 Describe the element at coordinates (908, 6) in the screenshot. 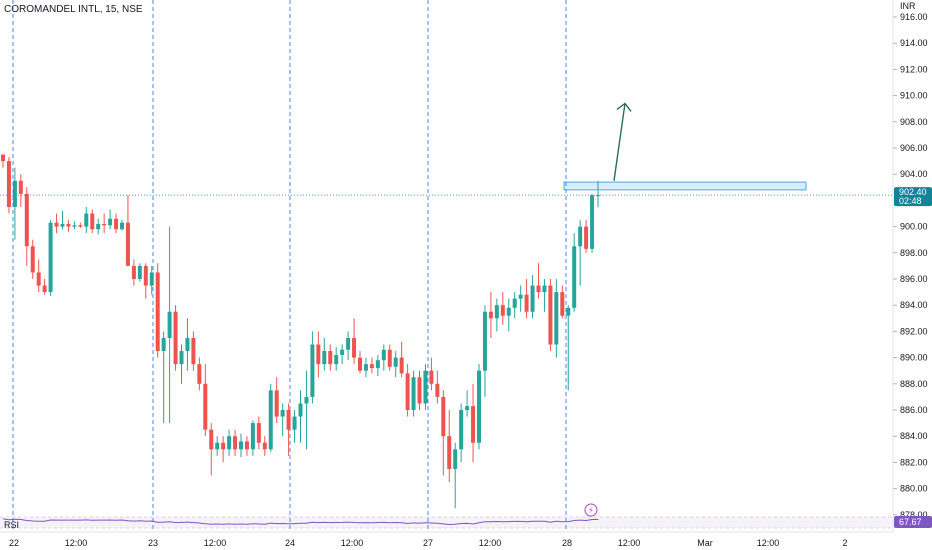

I see `currency-label: INR` at that location.